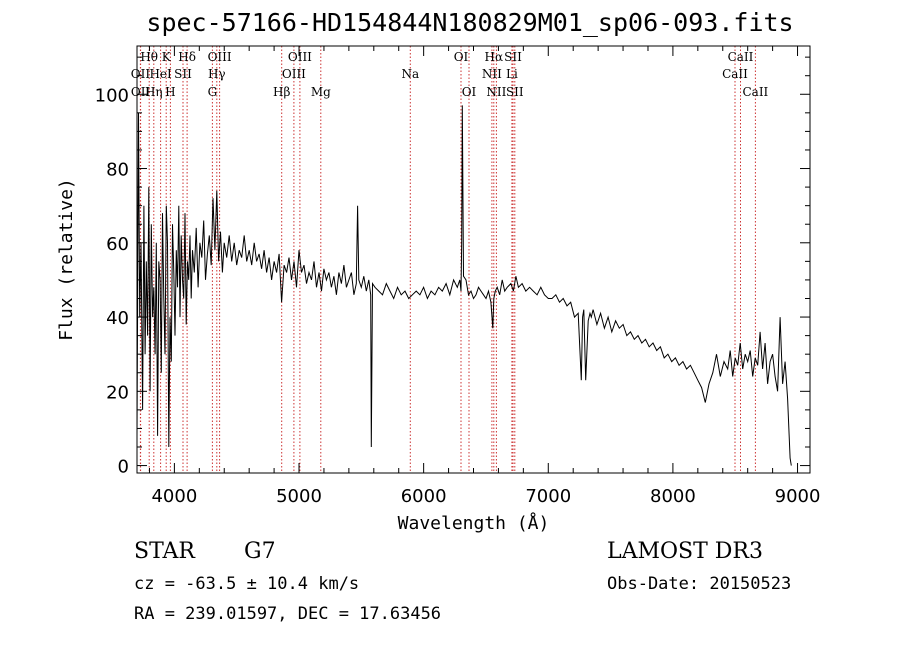  Describe the element at coordinates (321, 92) in the screenshot. I see `spectral-line-label: Mg` at that location.